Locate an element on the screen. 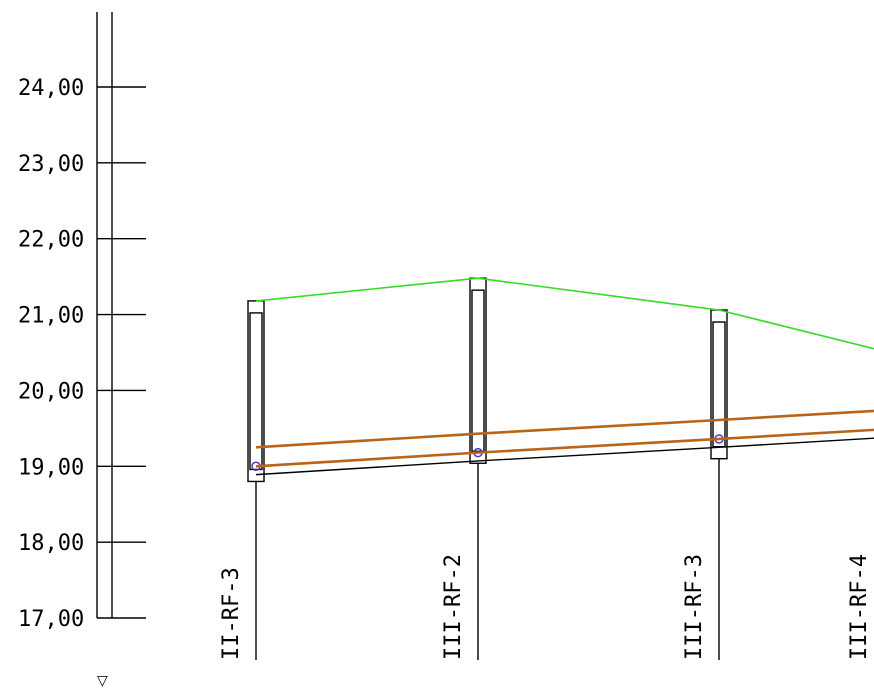 Image resolution: width=874 pixels, height=689 pixels. axis-tick-label: 19,00 is located at coordinates (51, 467).